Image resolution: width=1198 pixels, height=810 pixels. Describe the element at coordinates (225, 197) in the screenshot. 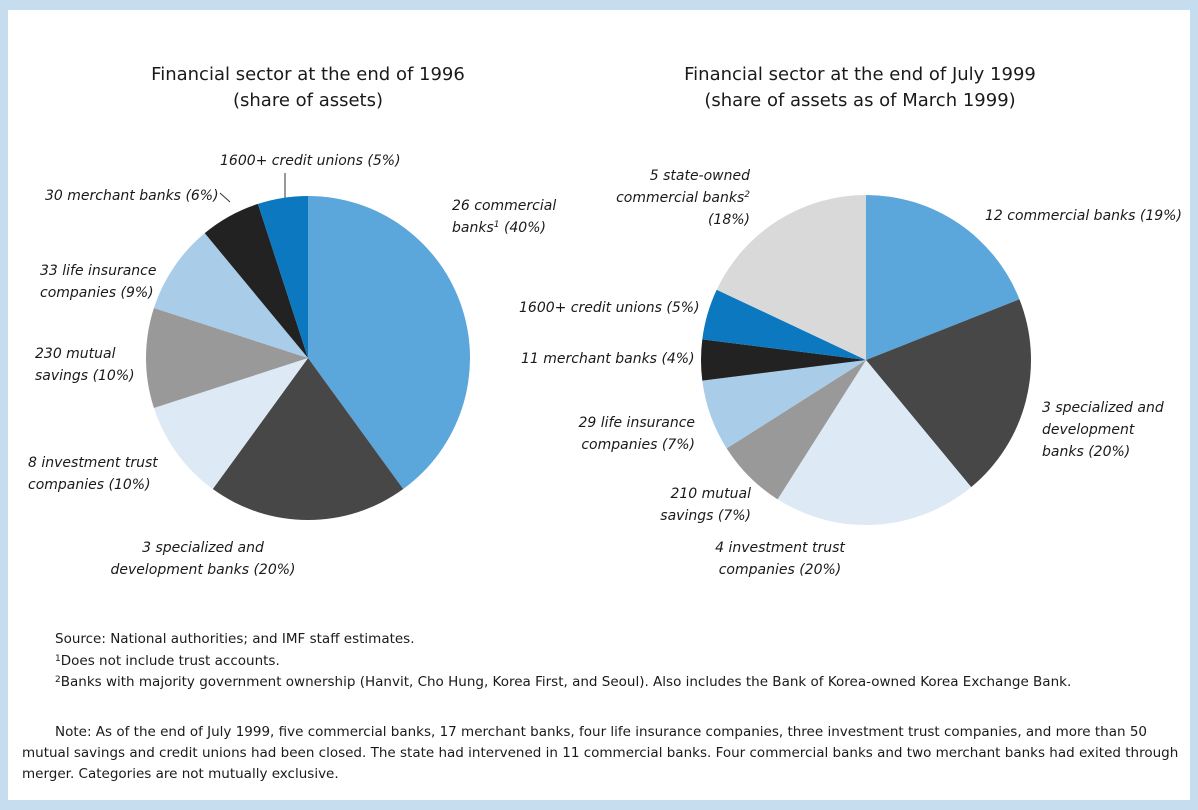

I see `leader-line` at that location.